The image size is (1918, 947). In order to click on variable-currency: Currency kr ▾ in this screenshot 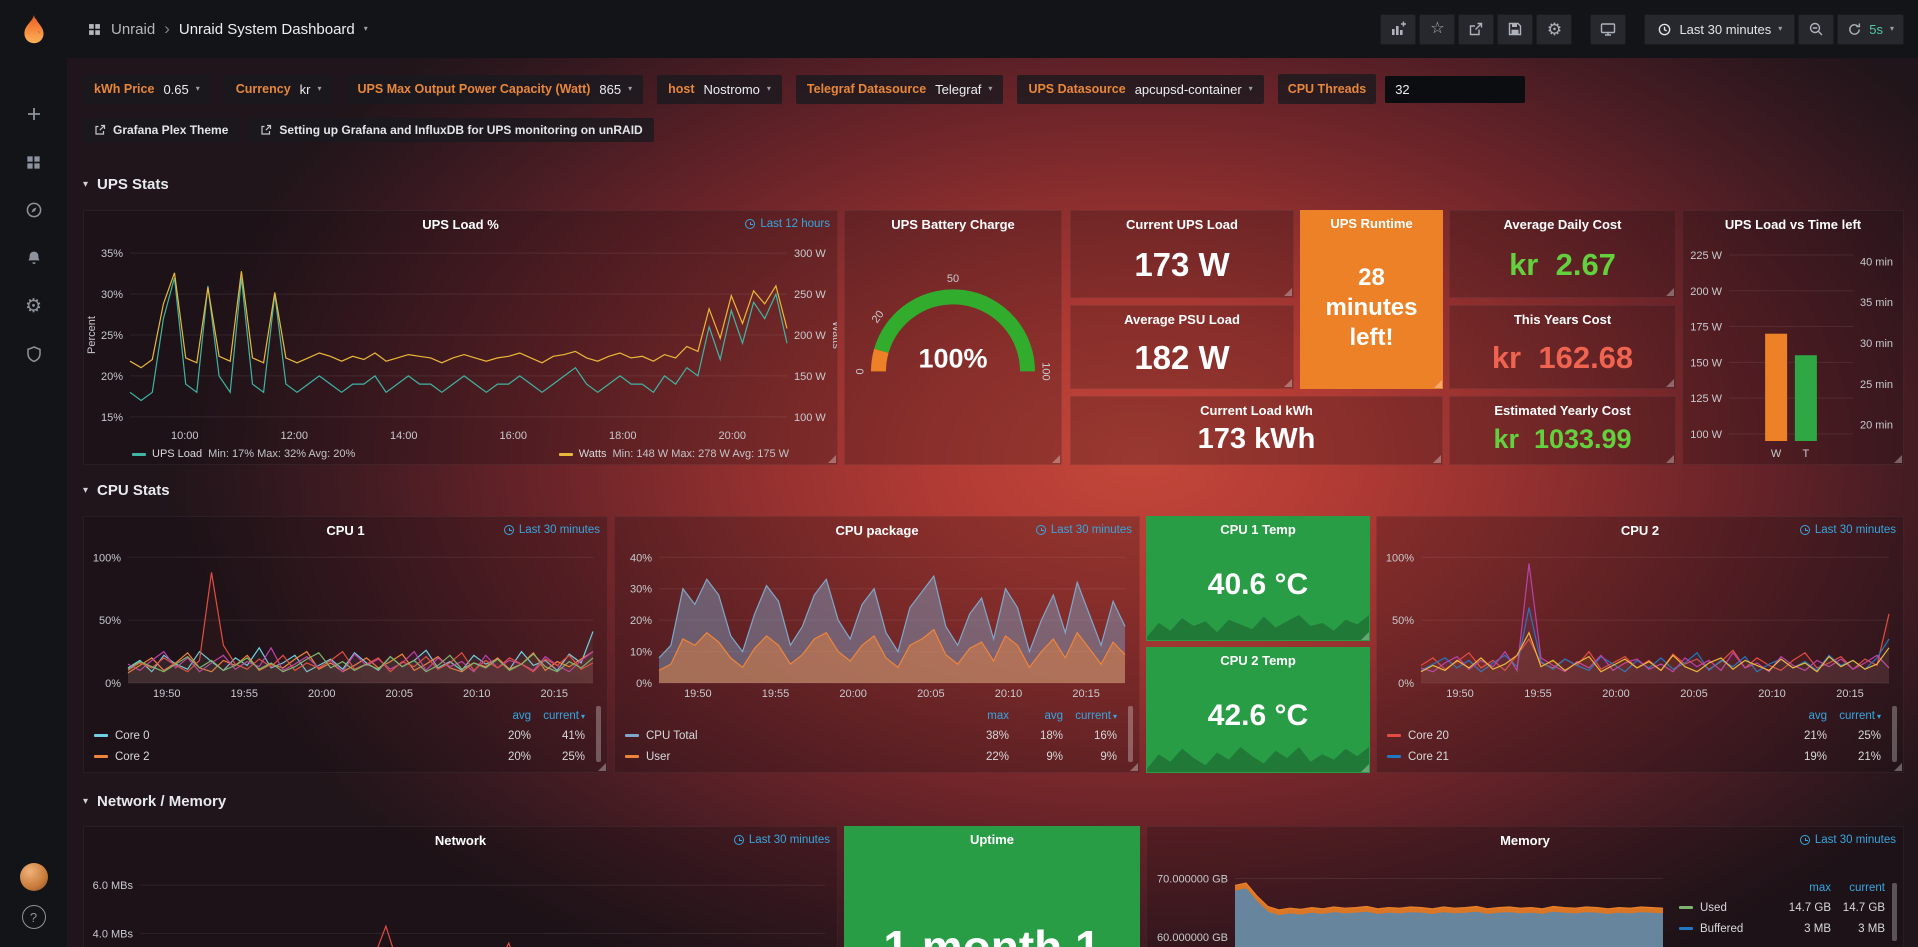, I will do `click(278, 89)`.